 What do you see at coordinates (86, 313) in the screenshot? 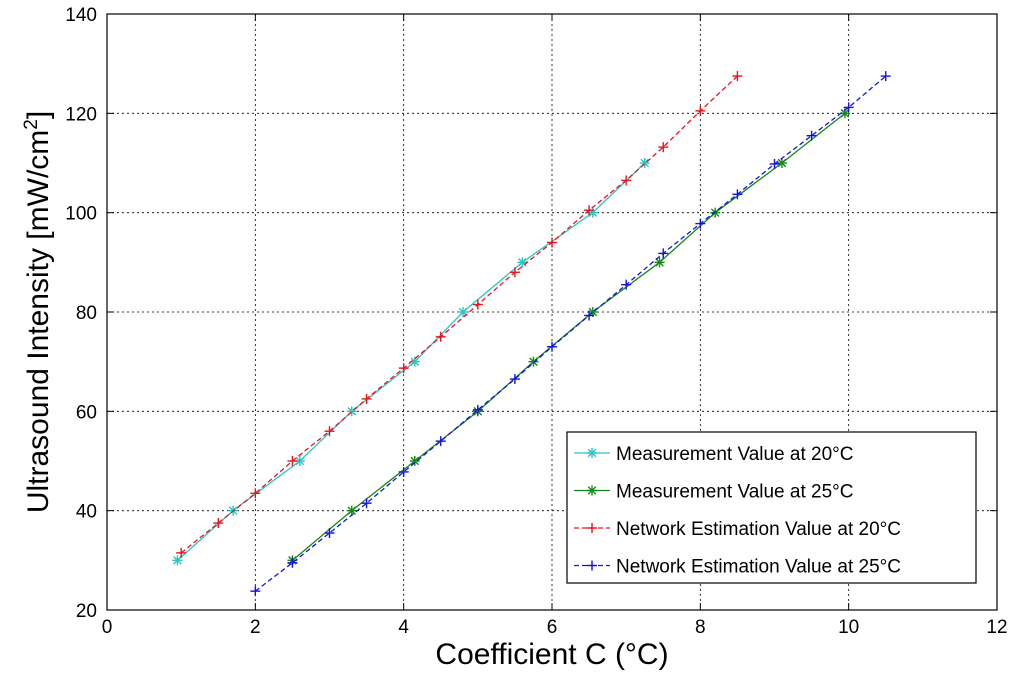
I see `y-tick-label: 80` at bounding box center [86, 313].